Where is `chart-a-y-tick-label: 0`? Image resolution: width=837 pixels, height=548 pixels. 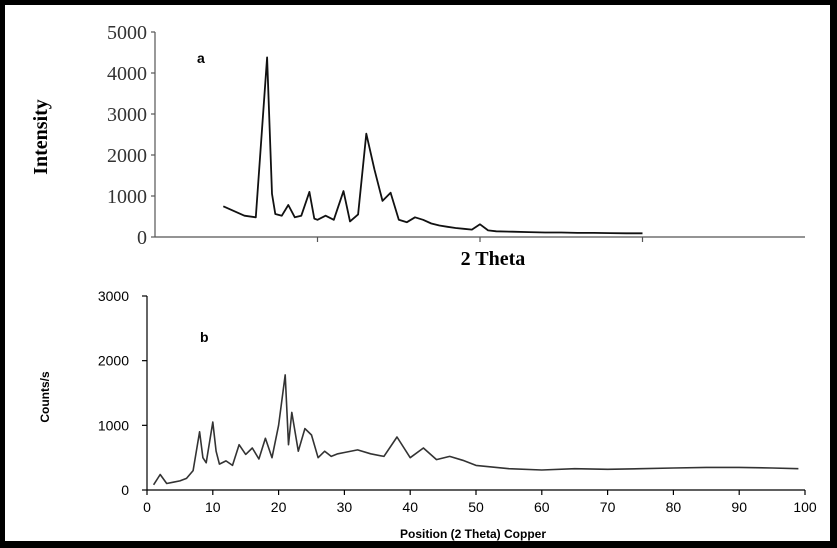 chart-a-y-tick-label: 0 is located at coordinates (142, 238).